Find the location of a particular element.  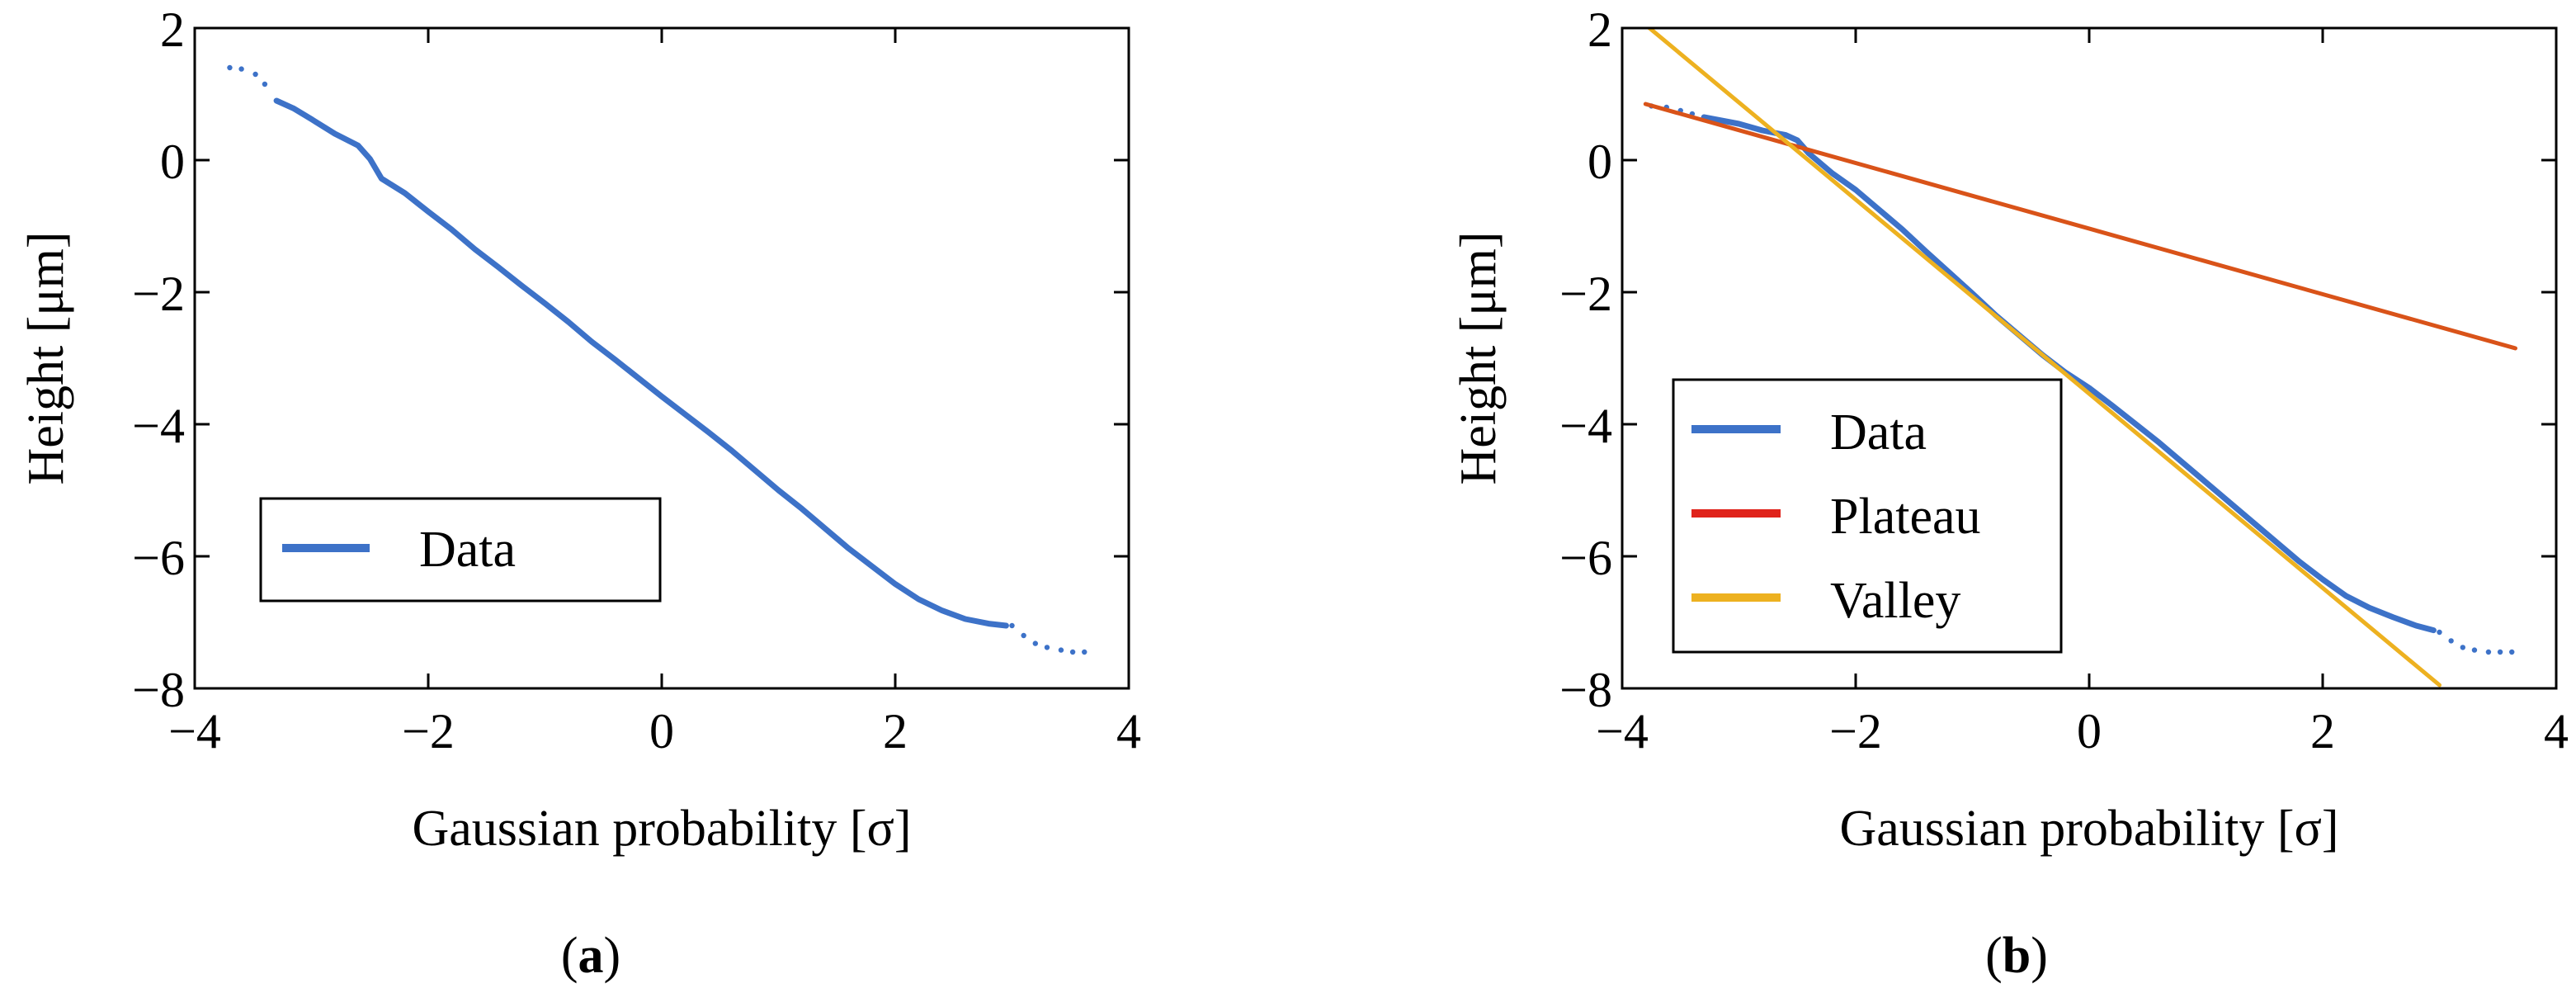

series-line-plateau is located at coordinates (2080, 226).